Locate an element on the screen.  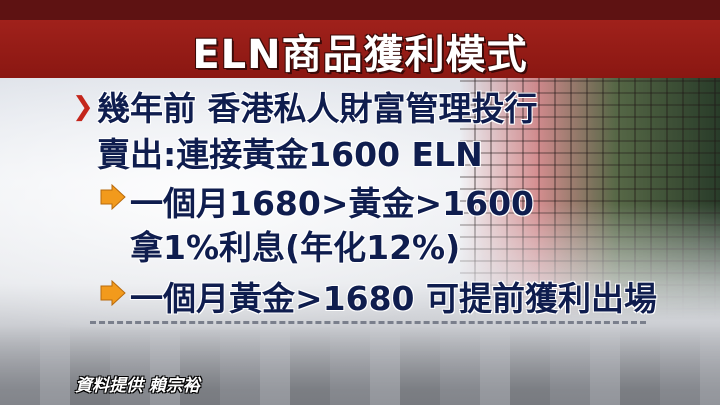
source-credit: 資料提供 賴宗裕 is located at coordinates (137, 386).